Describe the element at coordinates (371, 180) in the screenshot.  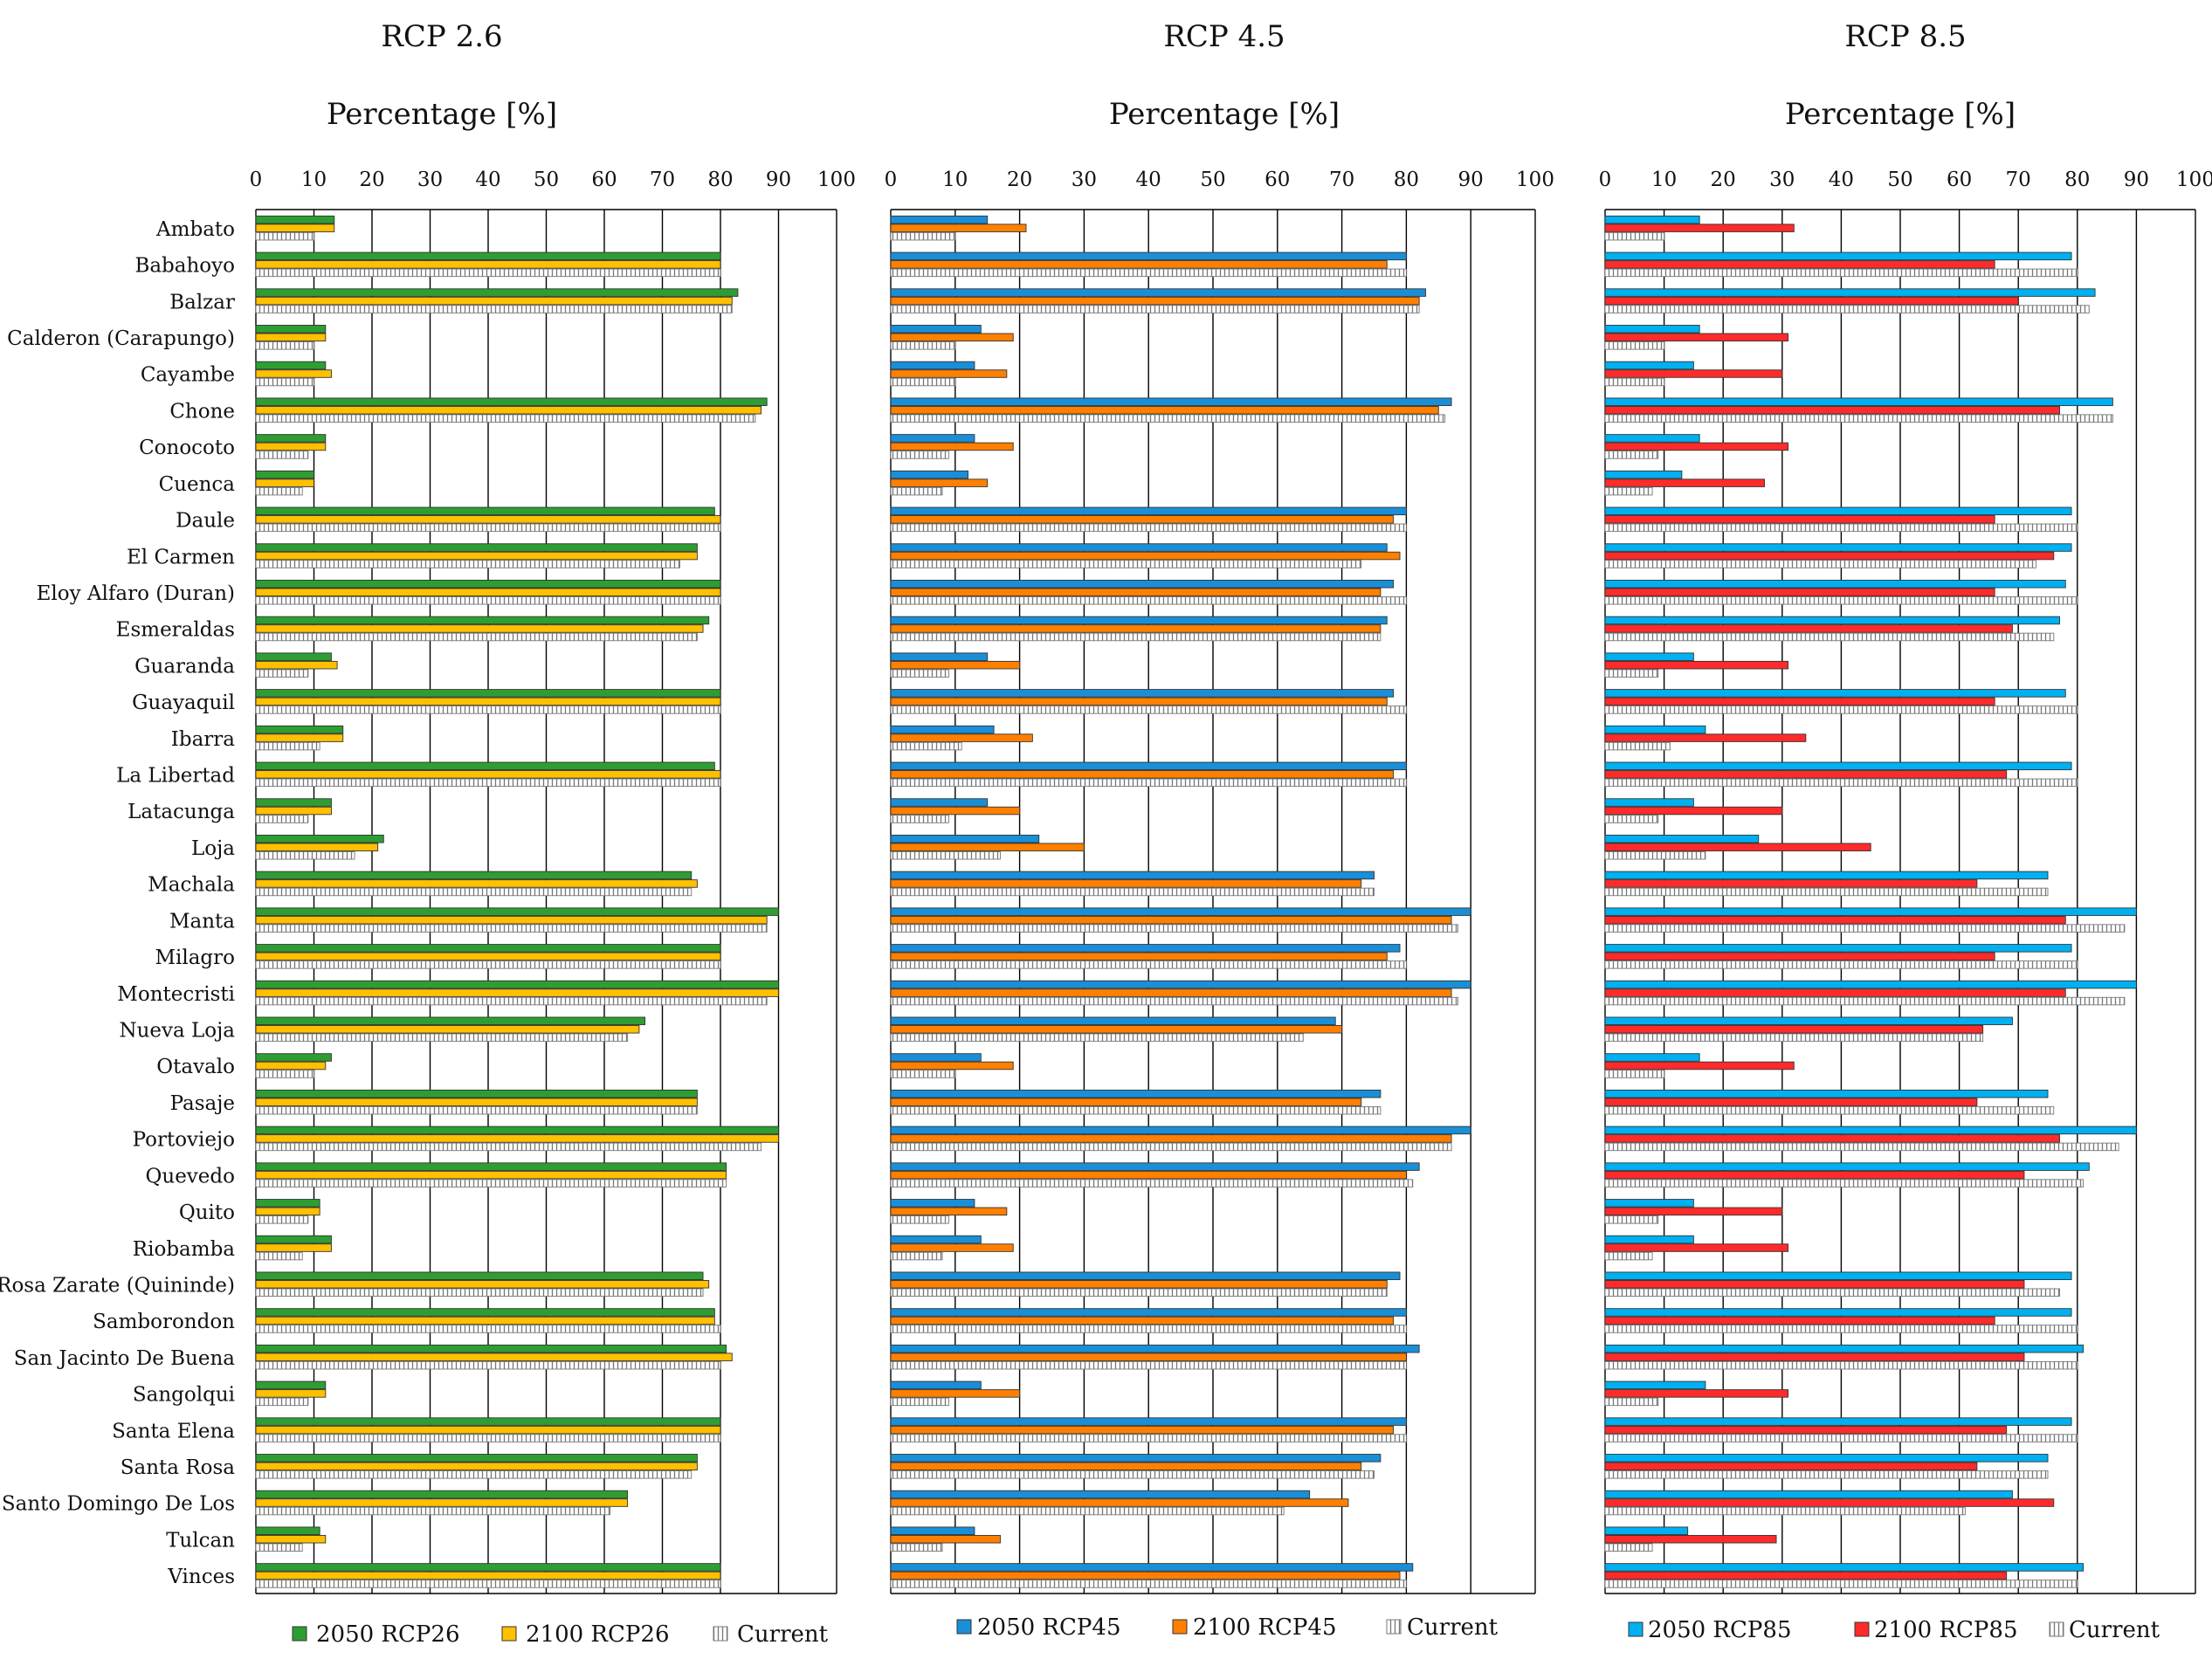
I see `x-tick-label: 20` at that location.